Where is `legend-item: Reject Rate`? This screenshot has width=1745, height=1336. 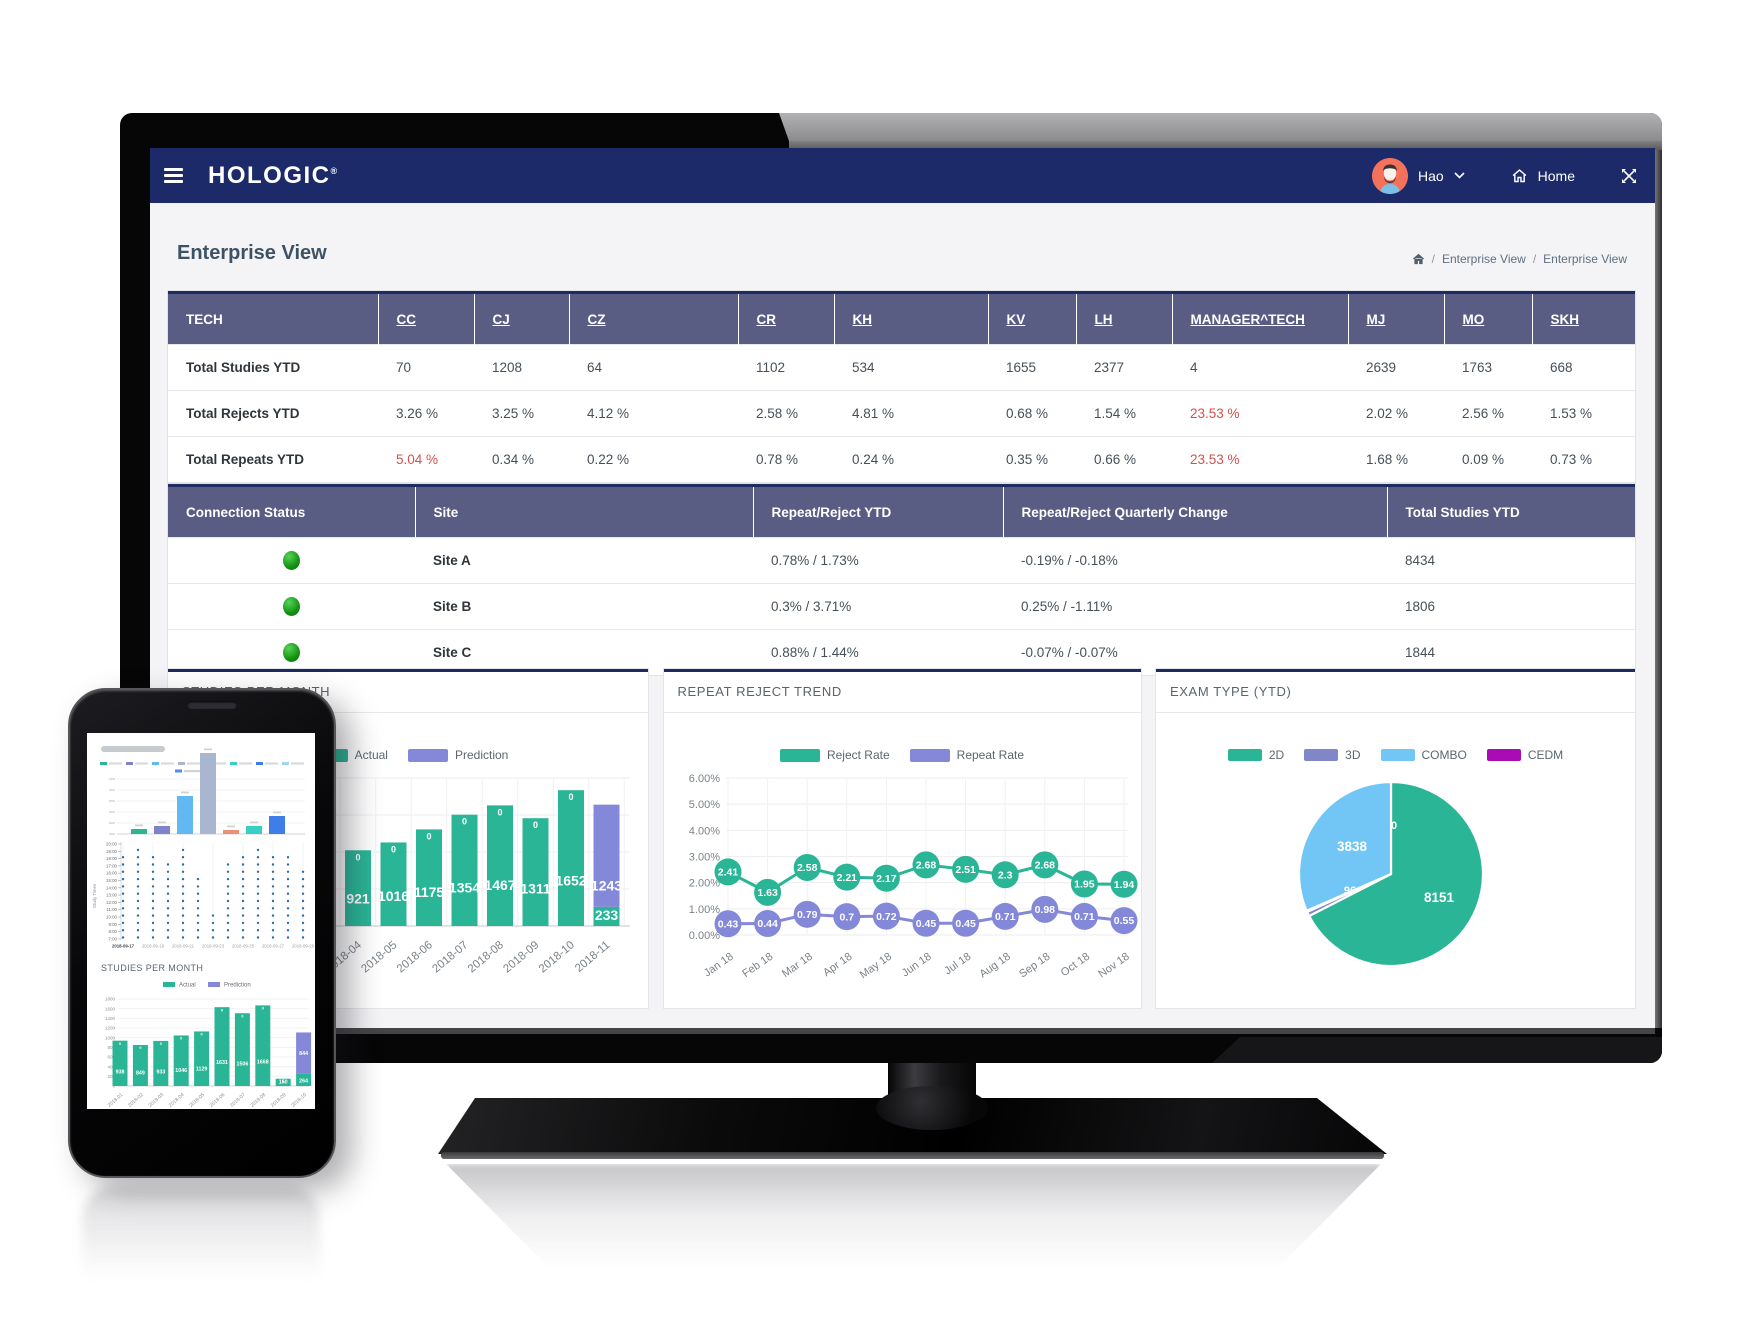
legend-item: Reject Rate is located at coordinates (834, 755).